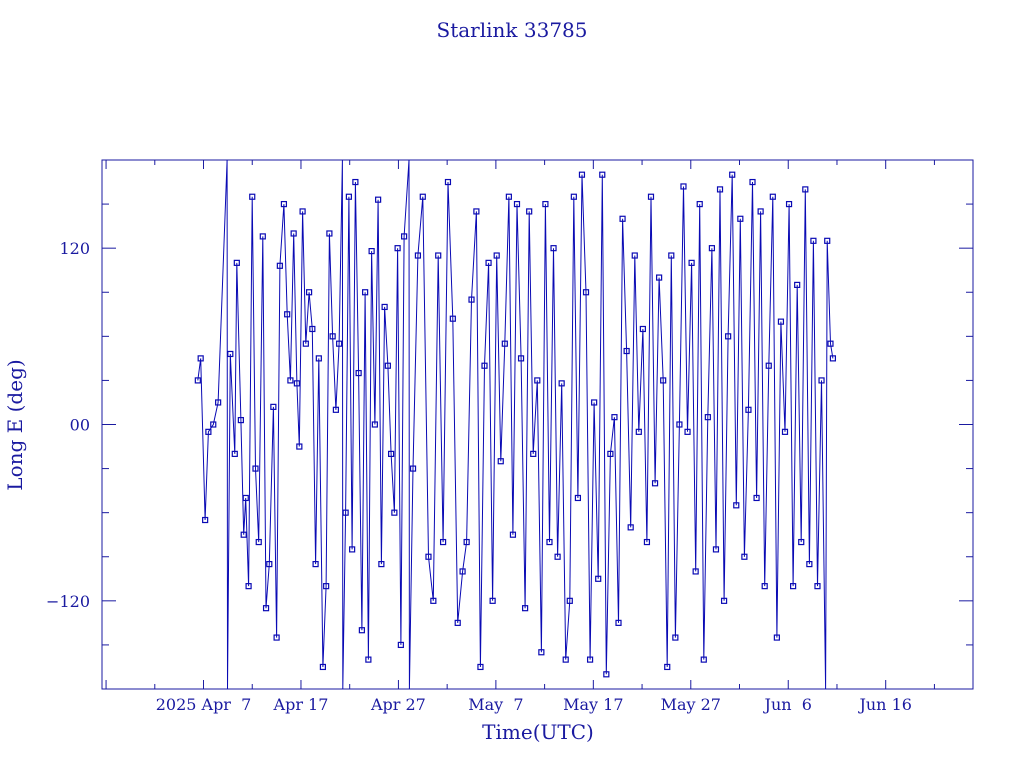 The image size is (1024, 768). What do you see at coordinates (884, 704) in the screenshot?
I see `x-tick-label: Jun 16` at bounding box center [884, 704].